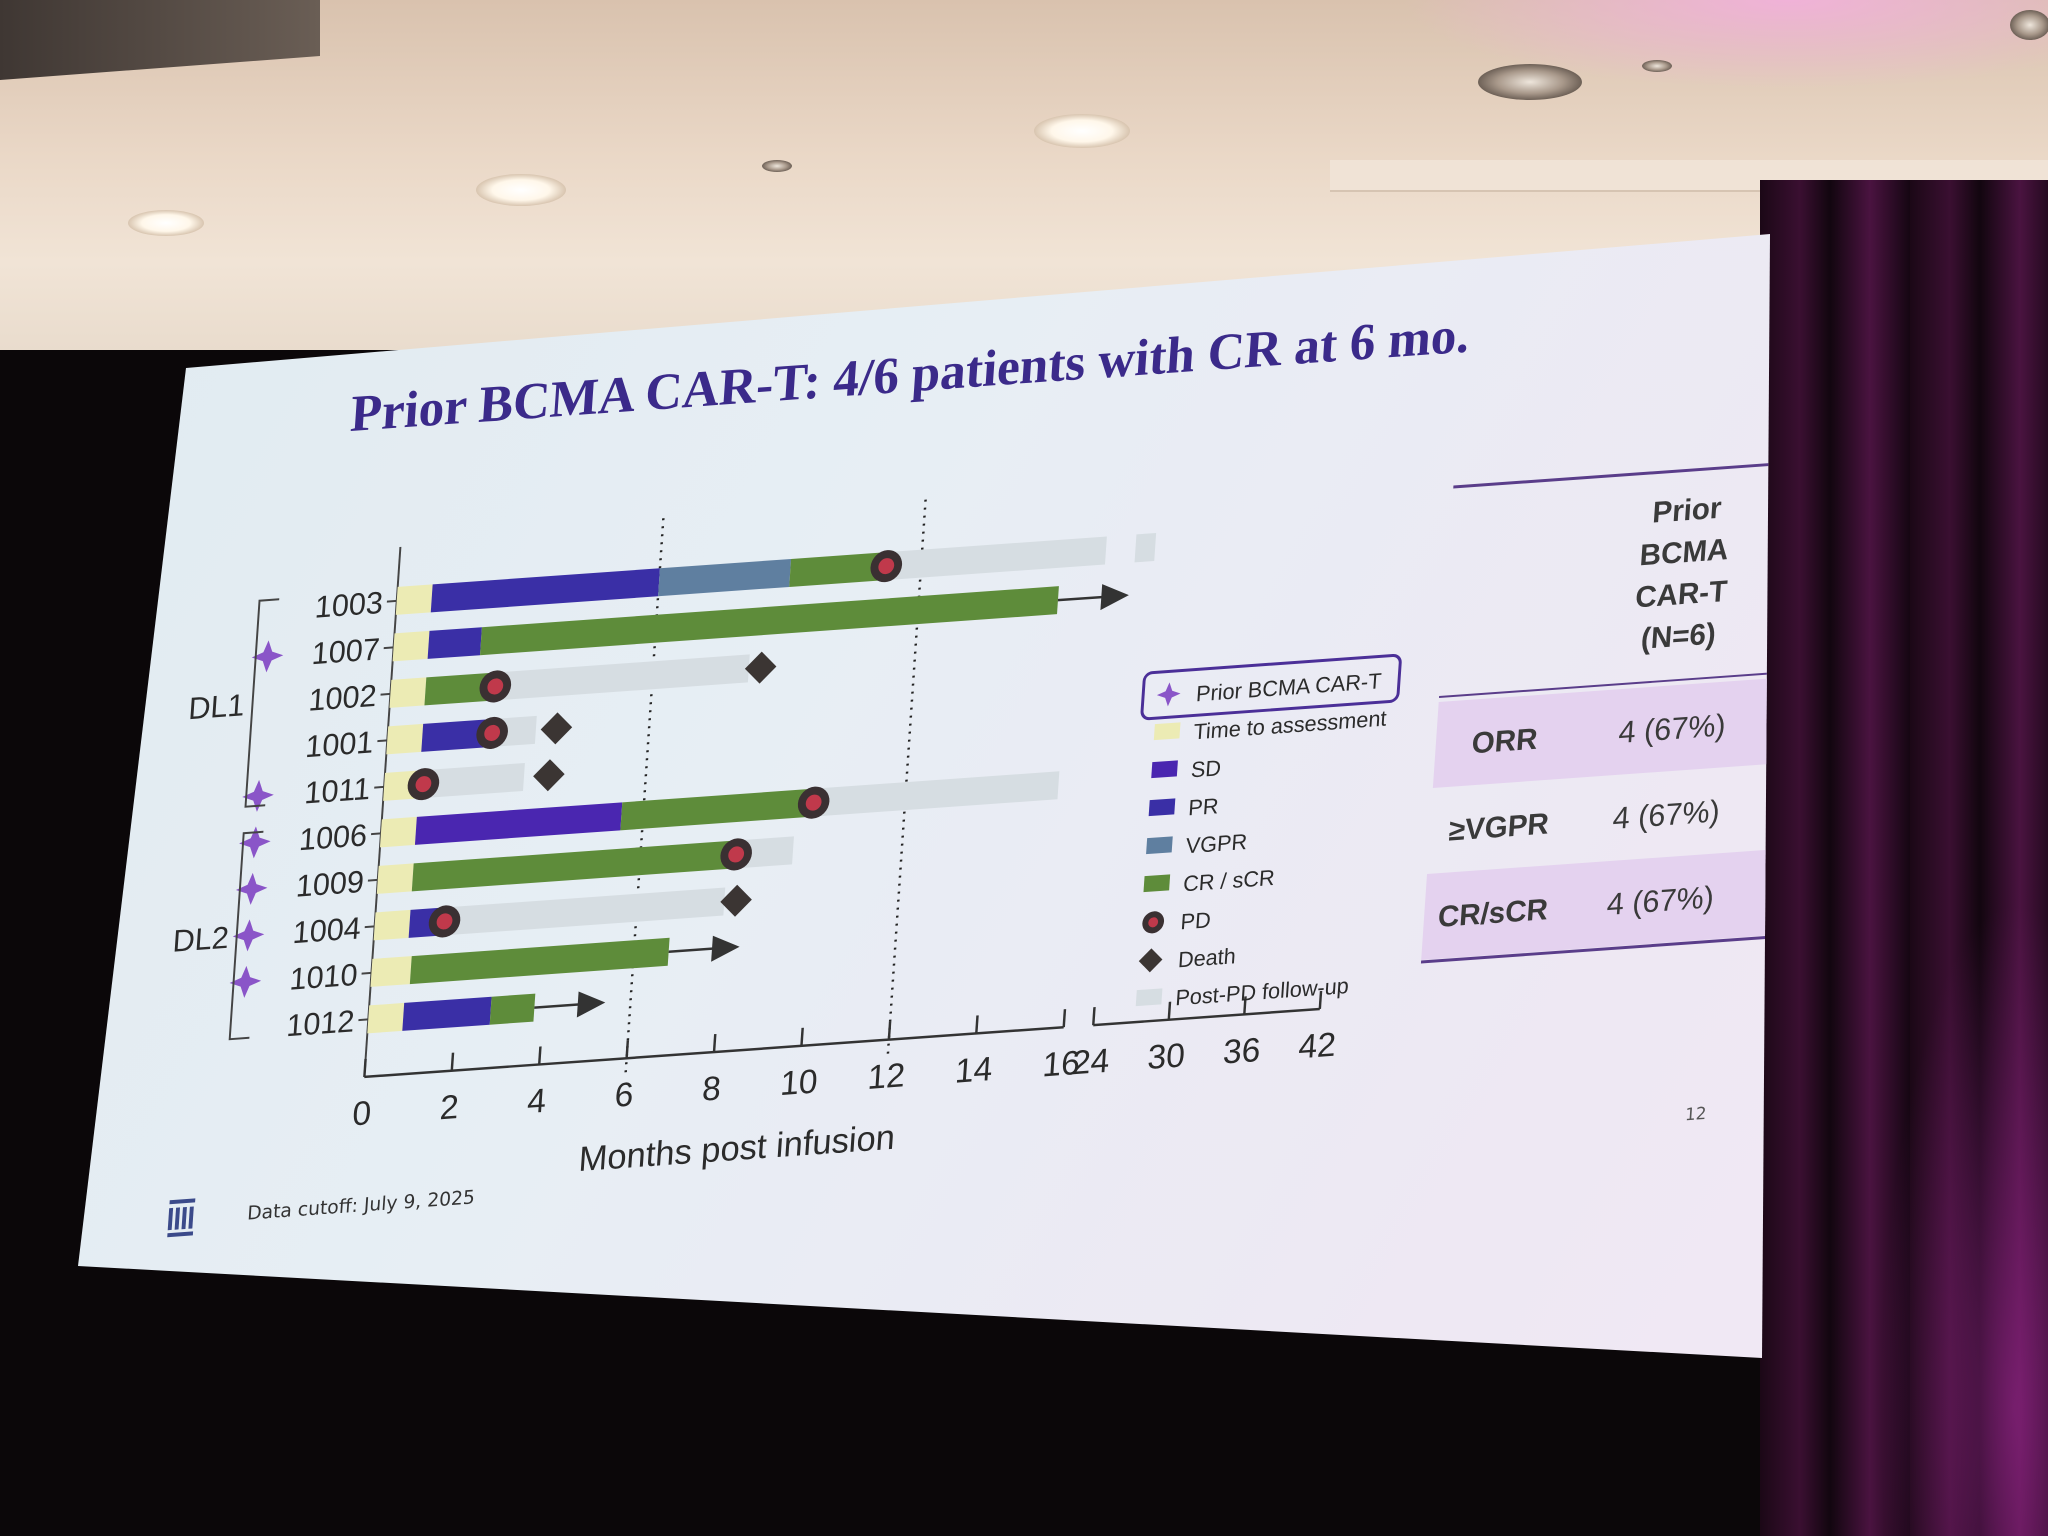 The height and width of the screenshot is (1536, 2048). What do you see at coordinates (1091, 1062) in the screenshot?
I see `x-tick-label: 24` at bounding box center [1091, 1062].